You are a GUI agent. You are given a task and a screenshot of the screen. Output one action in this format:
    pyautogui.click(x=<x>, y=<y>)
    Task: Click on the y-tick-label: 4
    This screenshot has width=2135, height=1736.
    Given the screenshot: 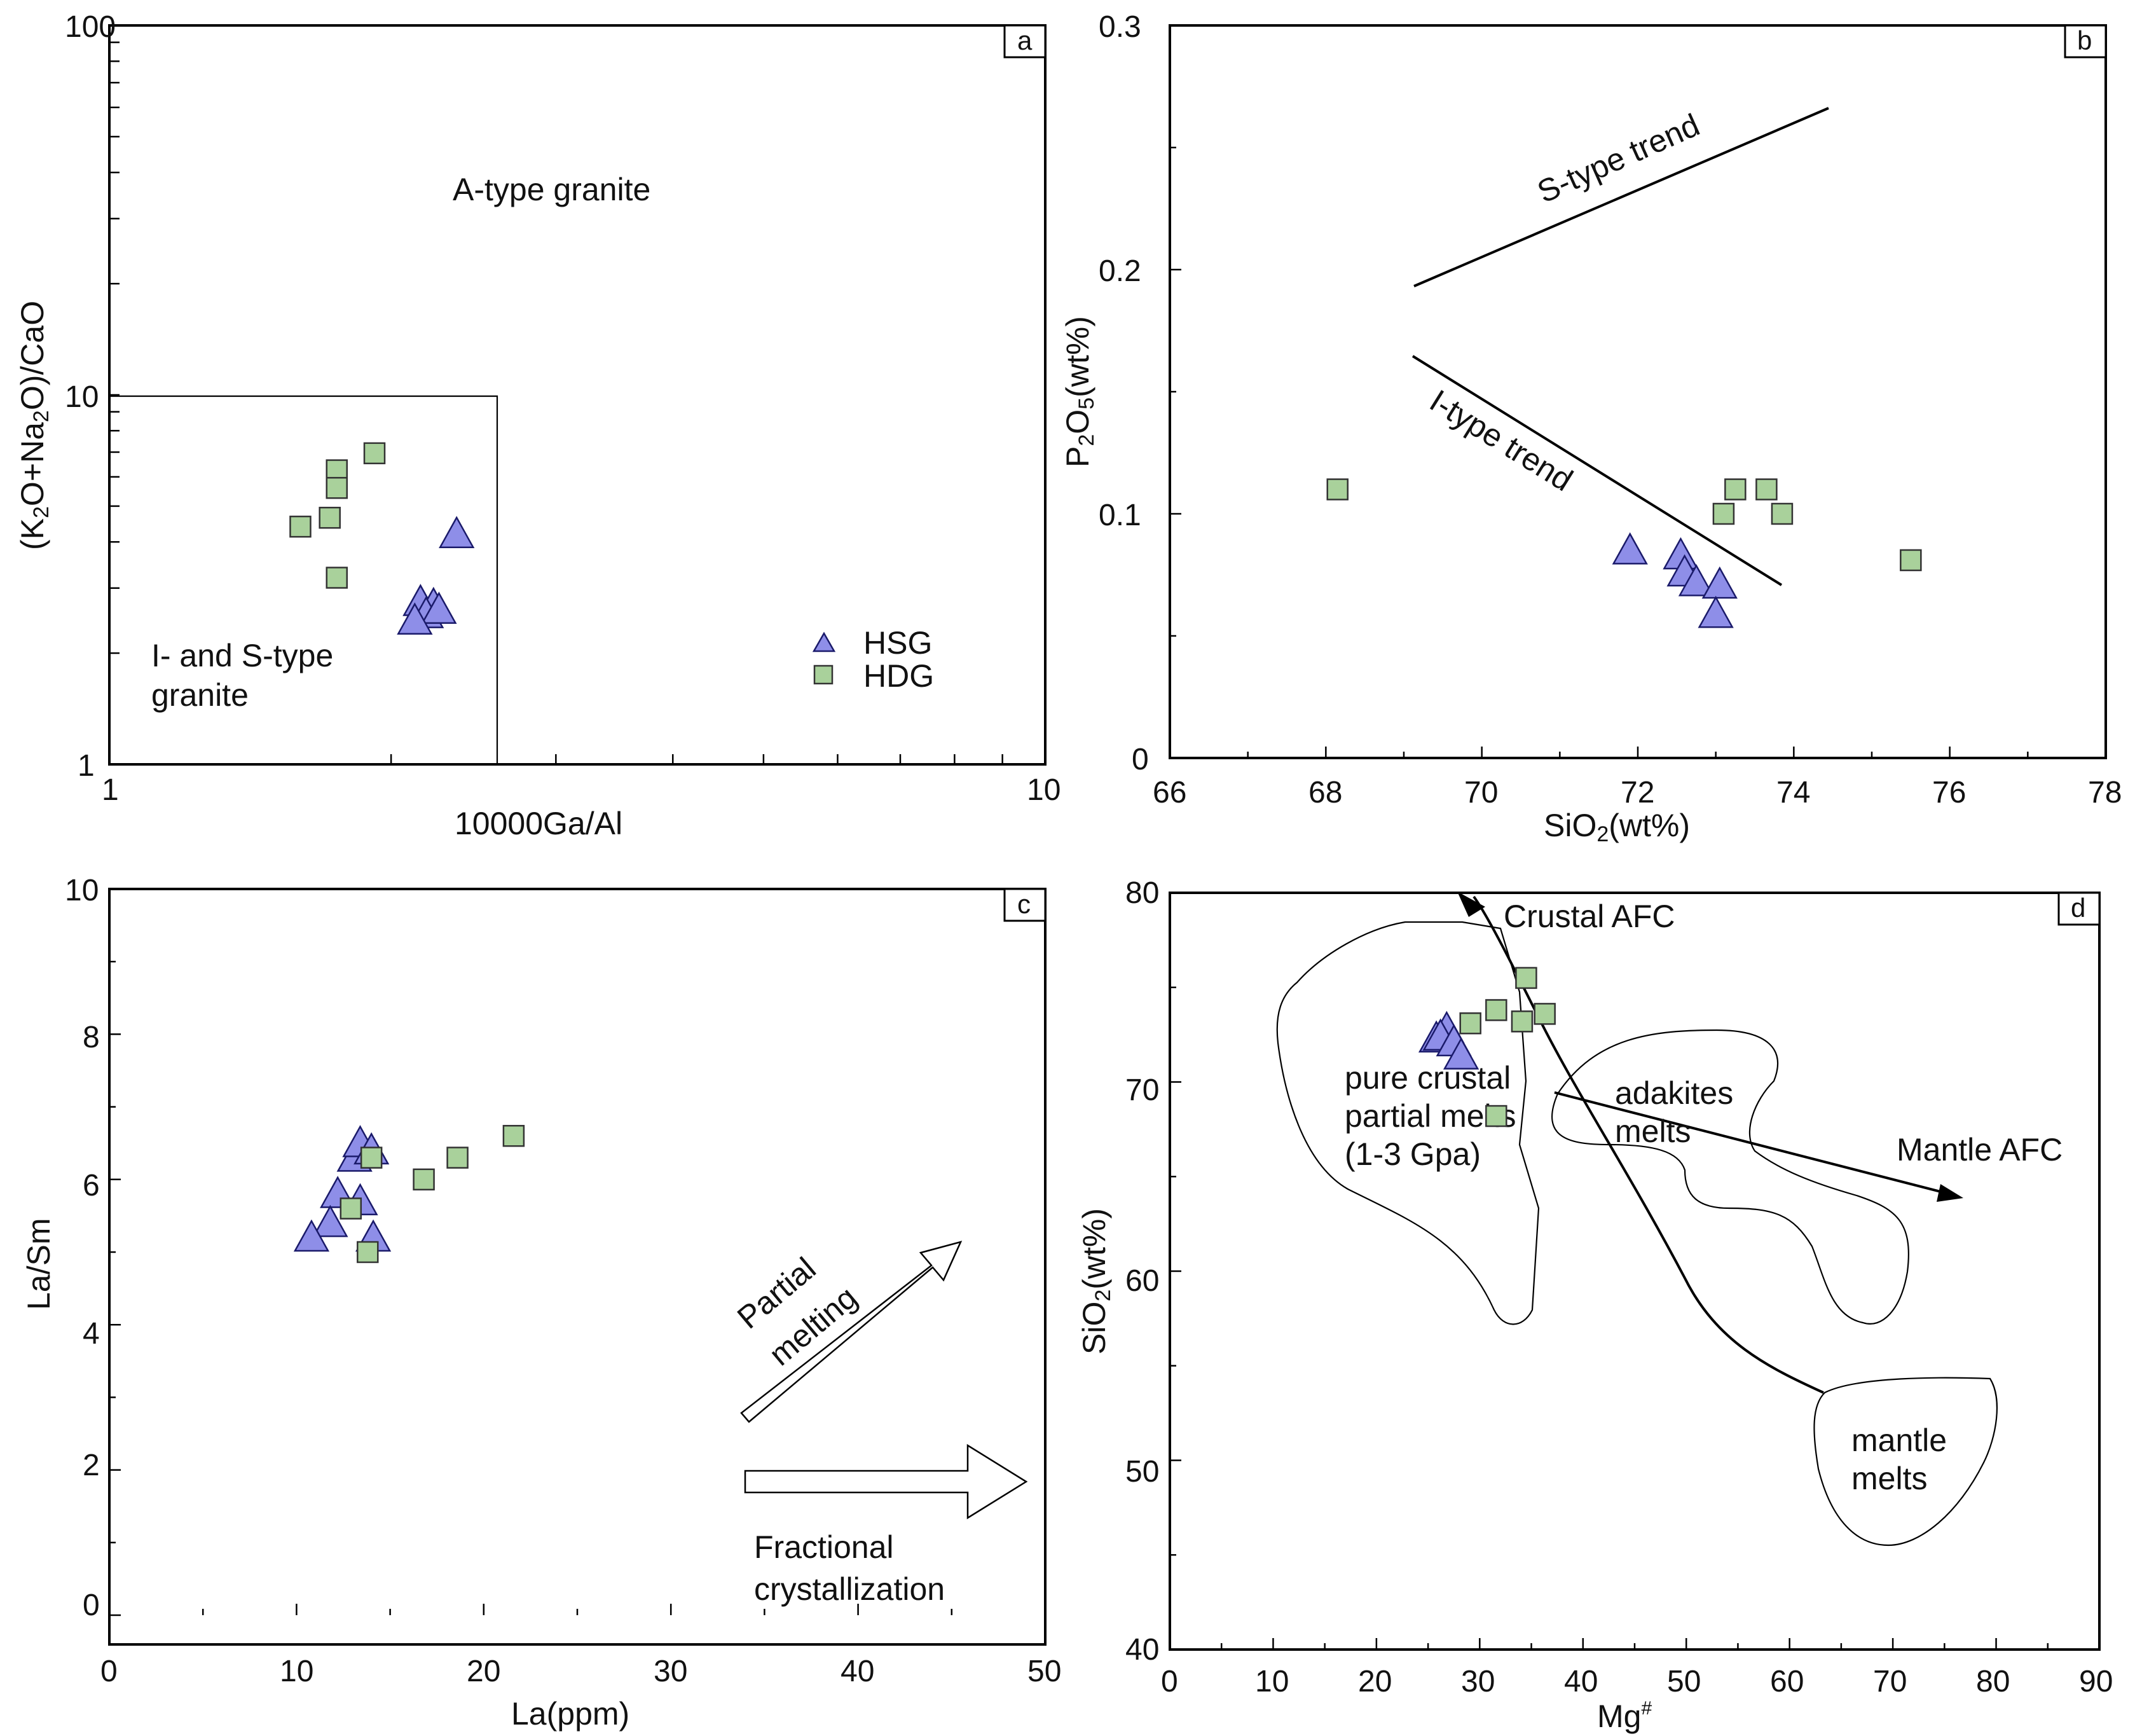 What is the action you would take?
    pyautogui.click(x=91, y=1334)
    